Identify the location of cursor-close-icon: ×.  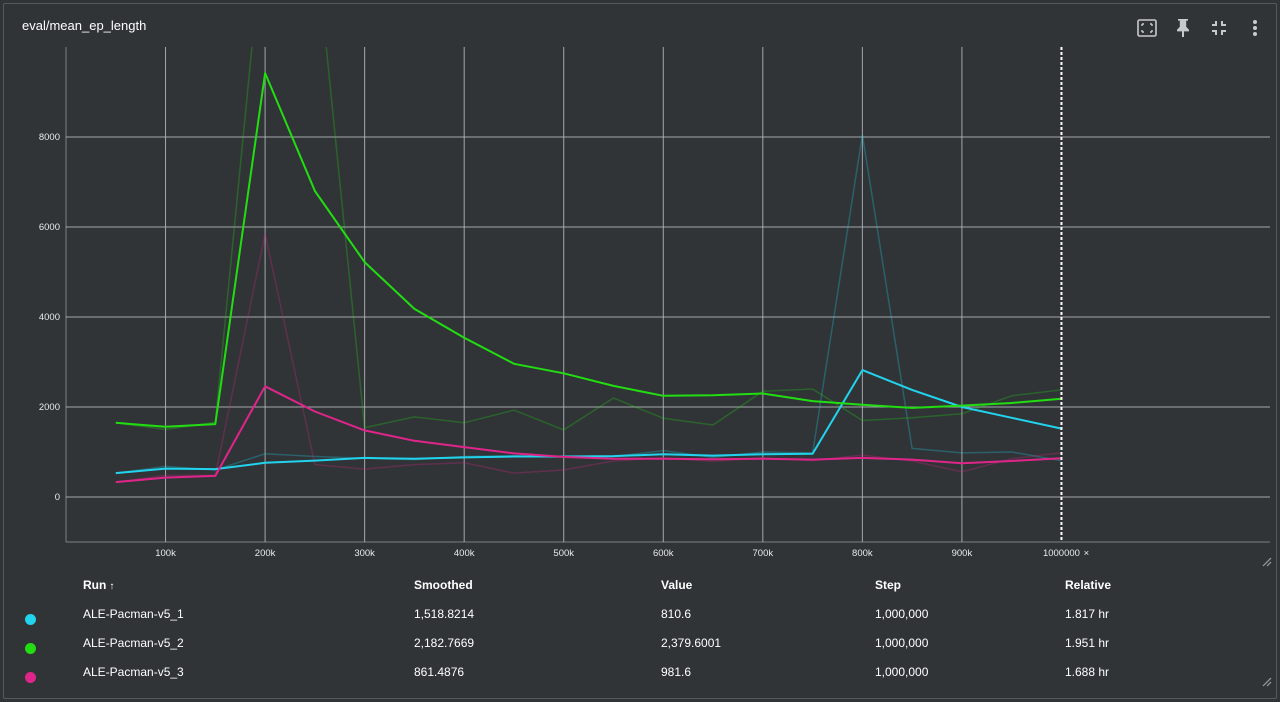
(1087, 553).